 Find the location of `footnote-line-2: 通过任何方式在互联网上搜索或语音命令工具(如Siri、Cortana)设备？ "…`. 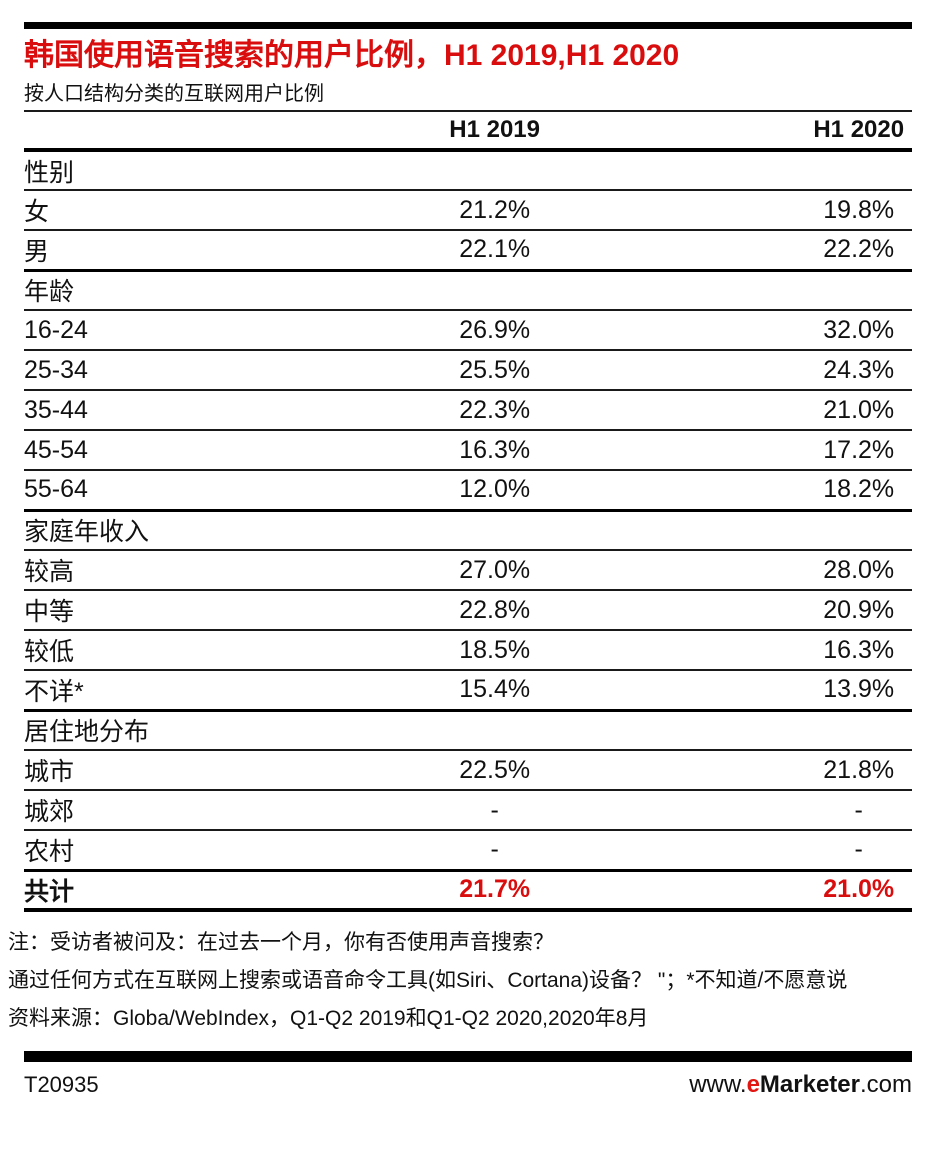

footnote-line-2: 通过任何方式在互联网上搜索或语音命令工具(如Siri、Cortana)设备？ "… is located at coordinates (428, 980).